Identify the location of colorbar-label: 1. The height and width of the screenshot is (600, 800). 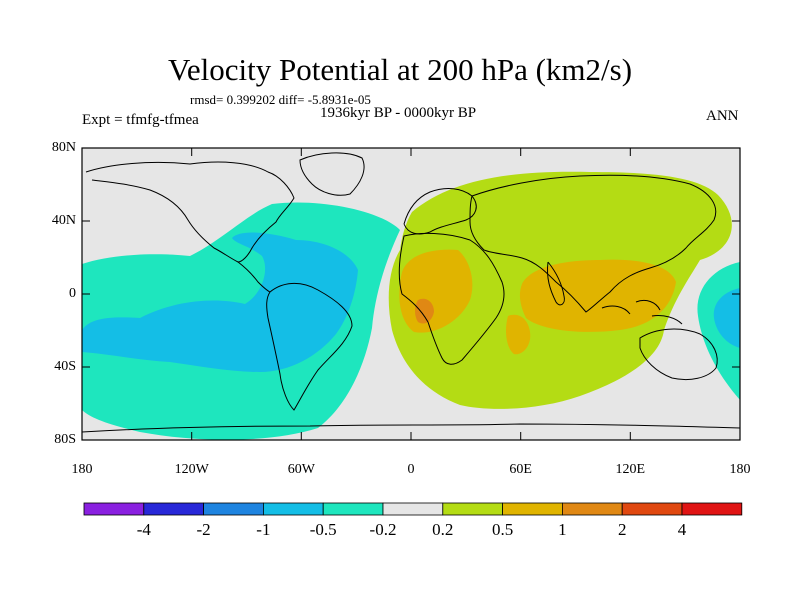
(562, 529).